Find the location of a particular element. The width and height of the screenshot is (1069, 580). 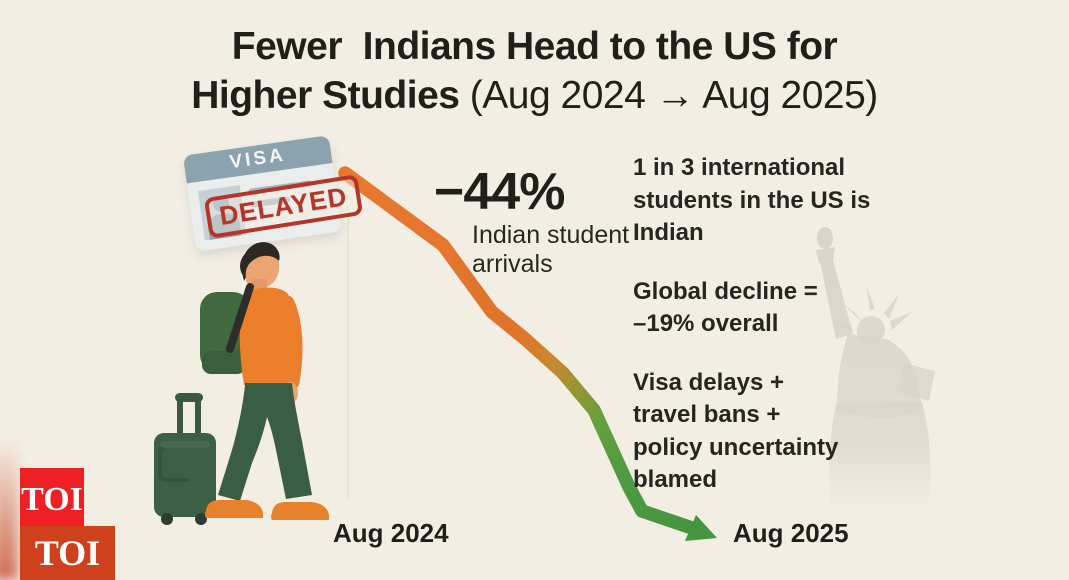

fact-global-decline: Global decline = –19% overall is located at coordinates (788, 308).